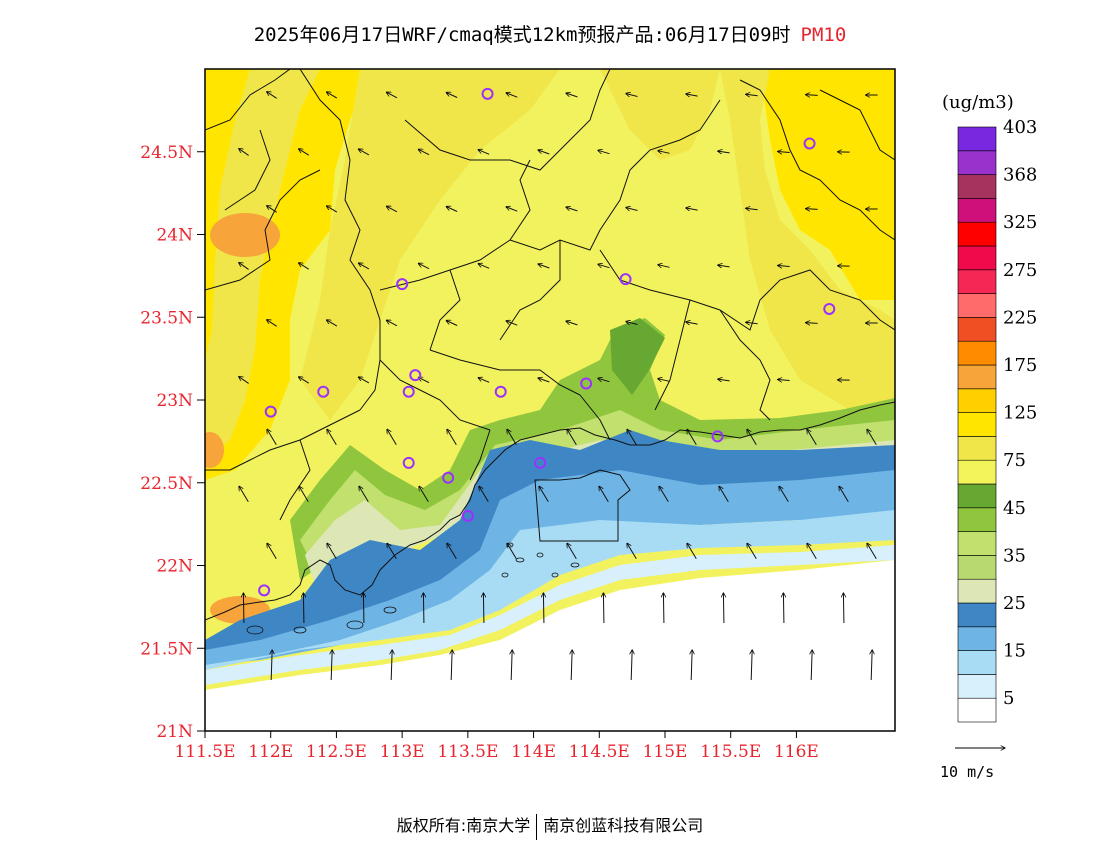 The height and width of the screenshot is (850, 1100). What do you see at coordinates (174, 401) in the screenshot?
I see `lat-tick-label: 23N` at bounding box center [174, 401].